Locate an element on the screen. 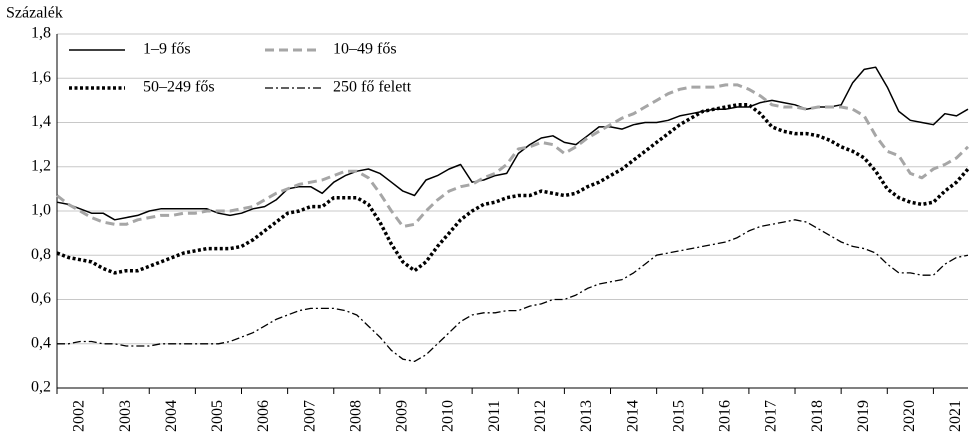 The width and height of the screenshot is (971, 442). legend-label: 50–249 fős is located at coordinates (179, 87).